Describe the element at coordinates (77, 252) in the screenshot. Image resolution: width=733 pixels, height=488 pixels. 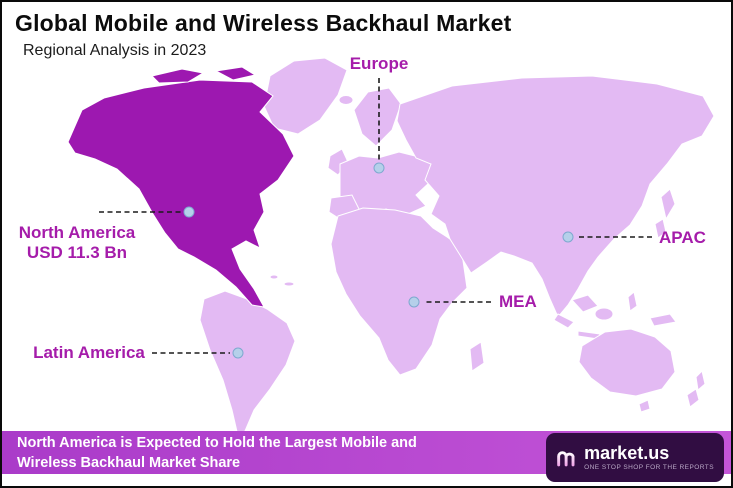
I see `label-north-america-value: USD 11.3 Bn` at that location.